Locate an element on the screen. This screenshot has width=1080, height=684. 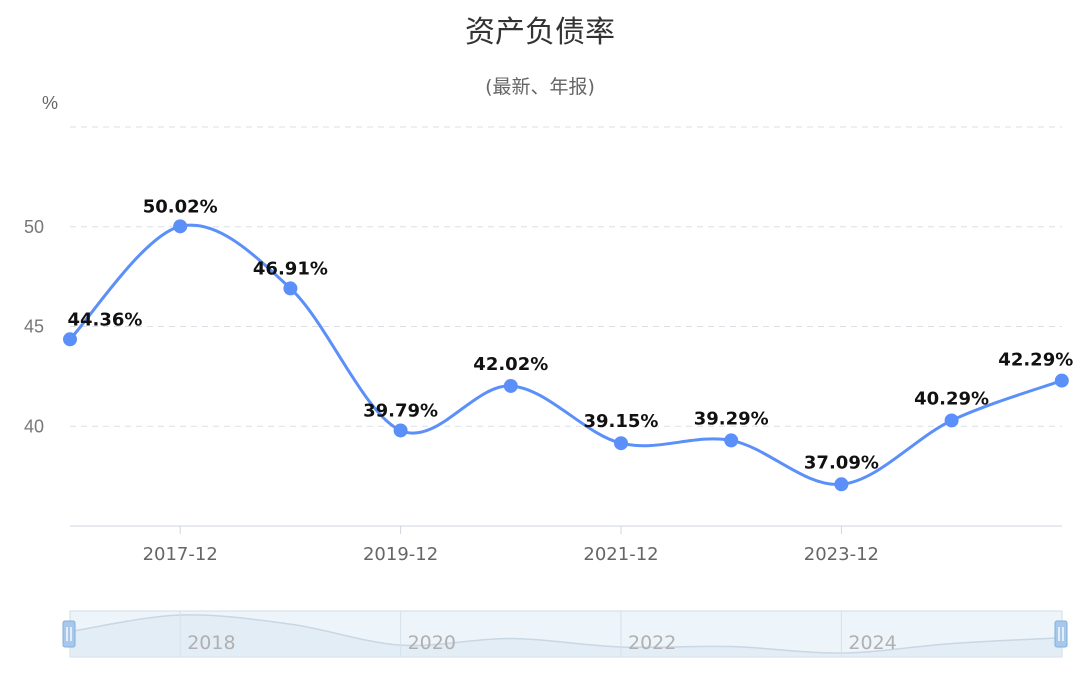
data-label: 39.79% is located at coordinates (400, 410).